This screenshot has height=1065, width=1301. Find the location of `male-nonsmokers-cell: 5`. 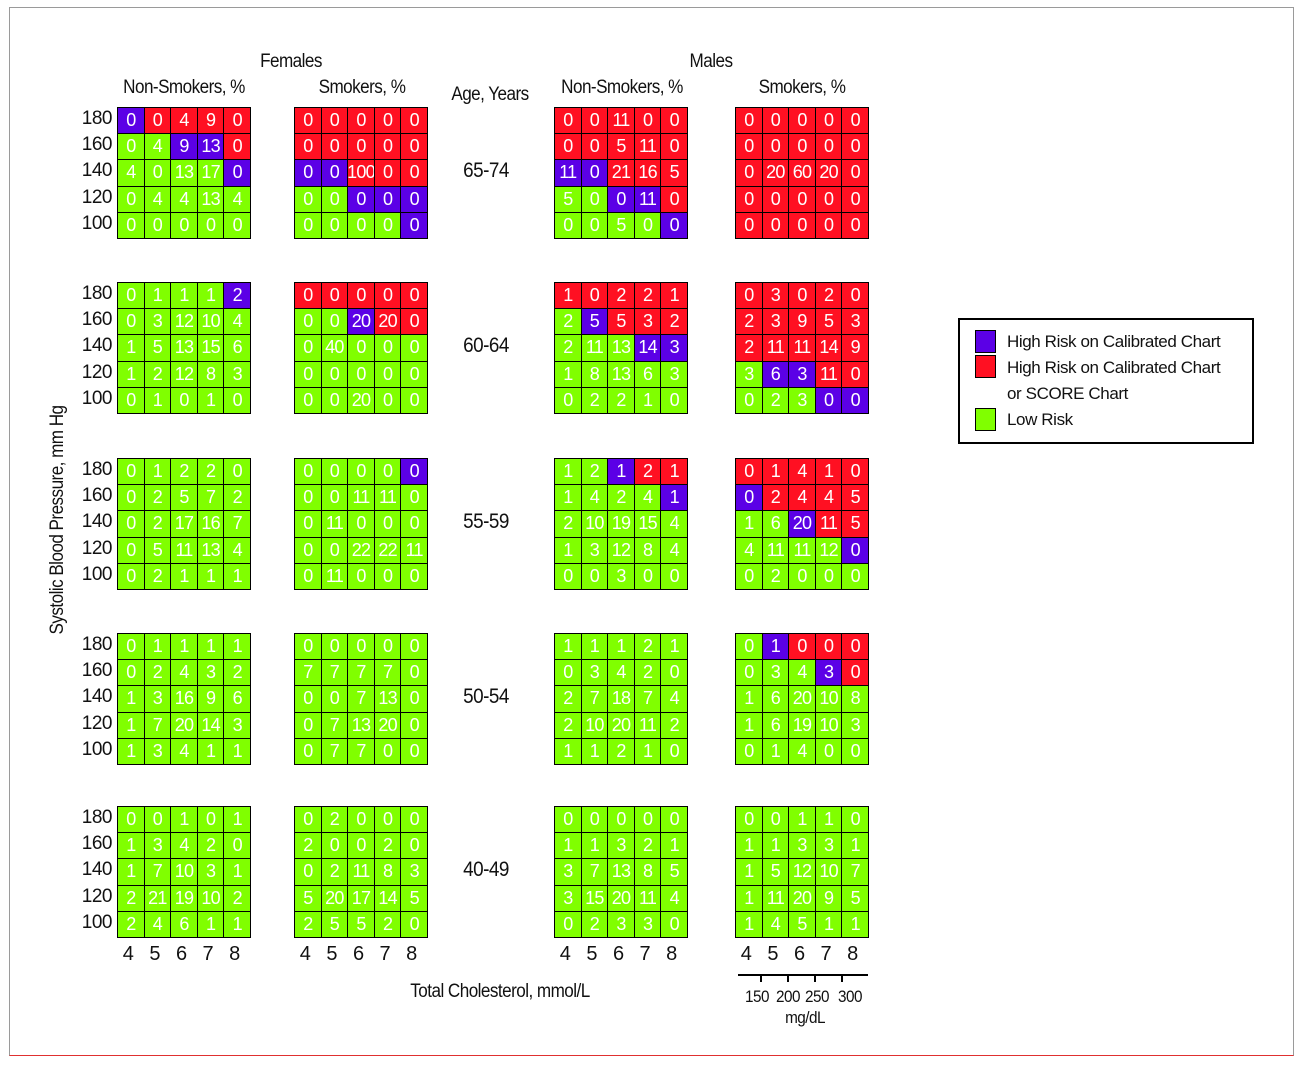

male-nonsmokers-cell: 5 is located at coordinates (674, 872).